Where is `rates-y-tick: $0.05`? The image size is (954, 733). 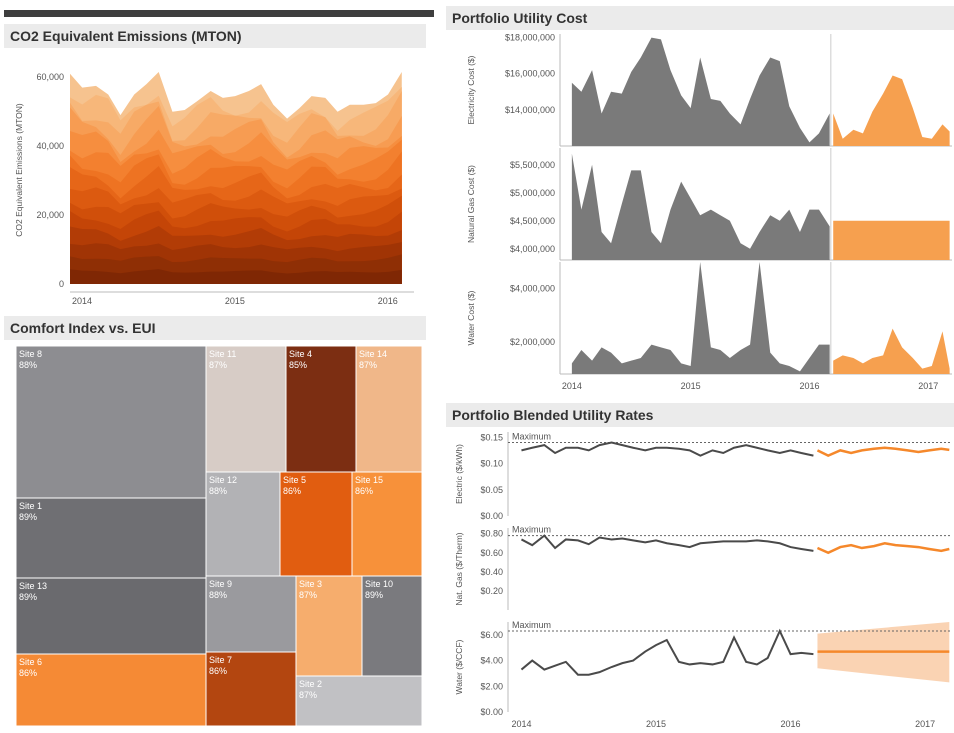
rates-y-tick: $0.05 is located at coordinates (491, 490).